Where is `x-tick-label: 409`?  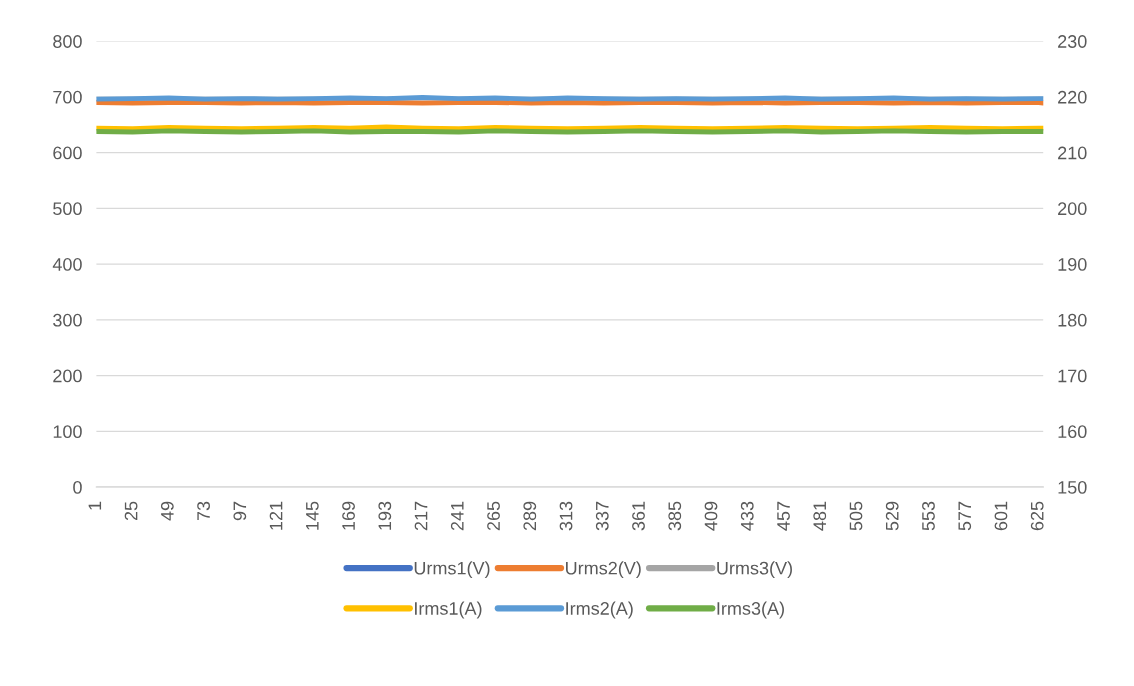
x-tick-label: 409 is located at coordinates (711, 516).